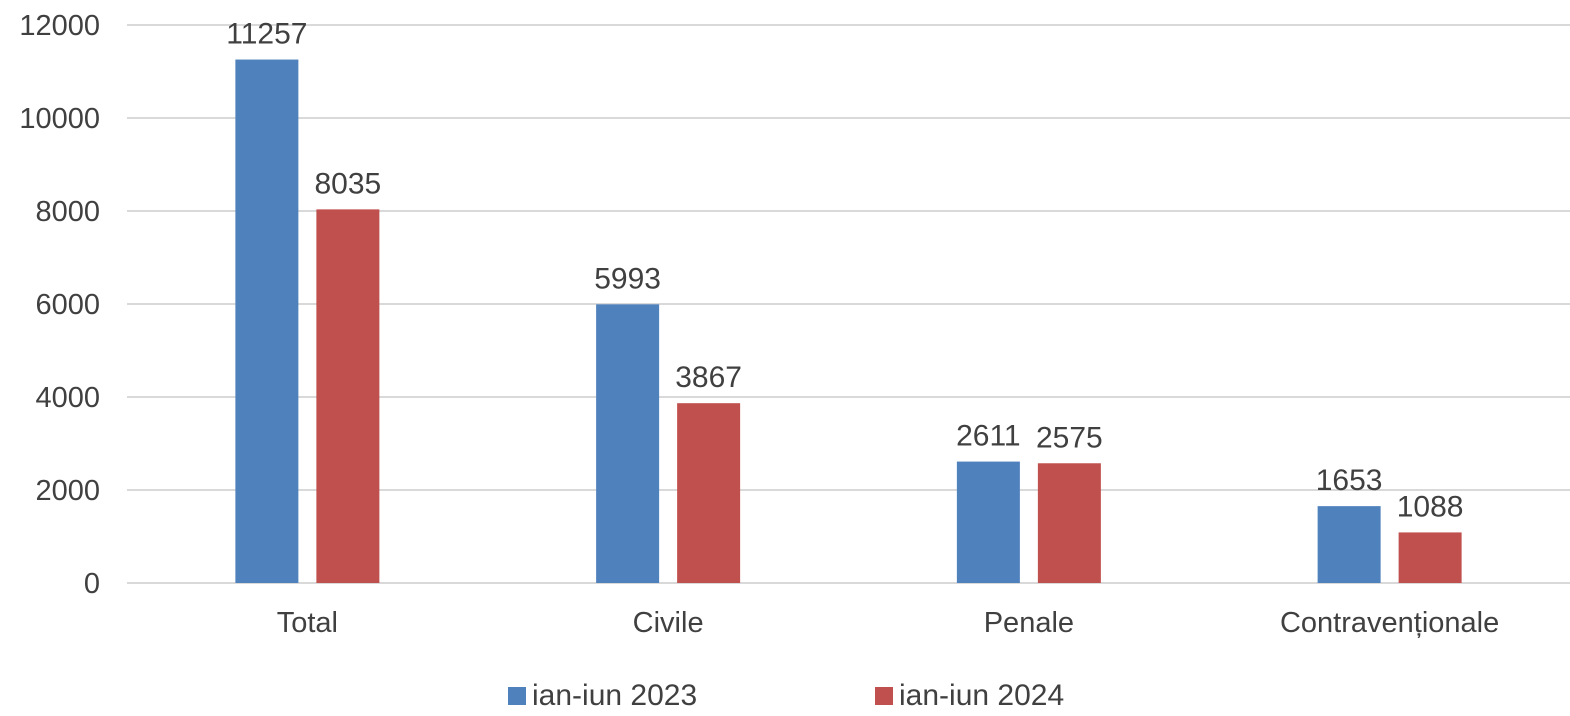 This screenshot has width=1570, height=716. Describe the element at coordinates (307, 623) in the screenshot. I see `x-tick-label: Total` at that location.